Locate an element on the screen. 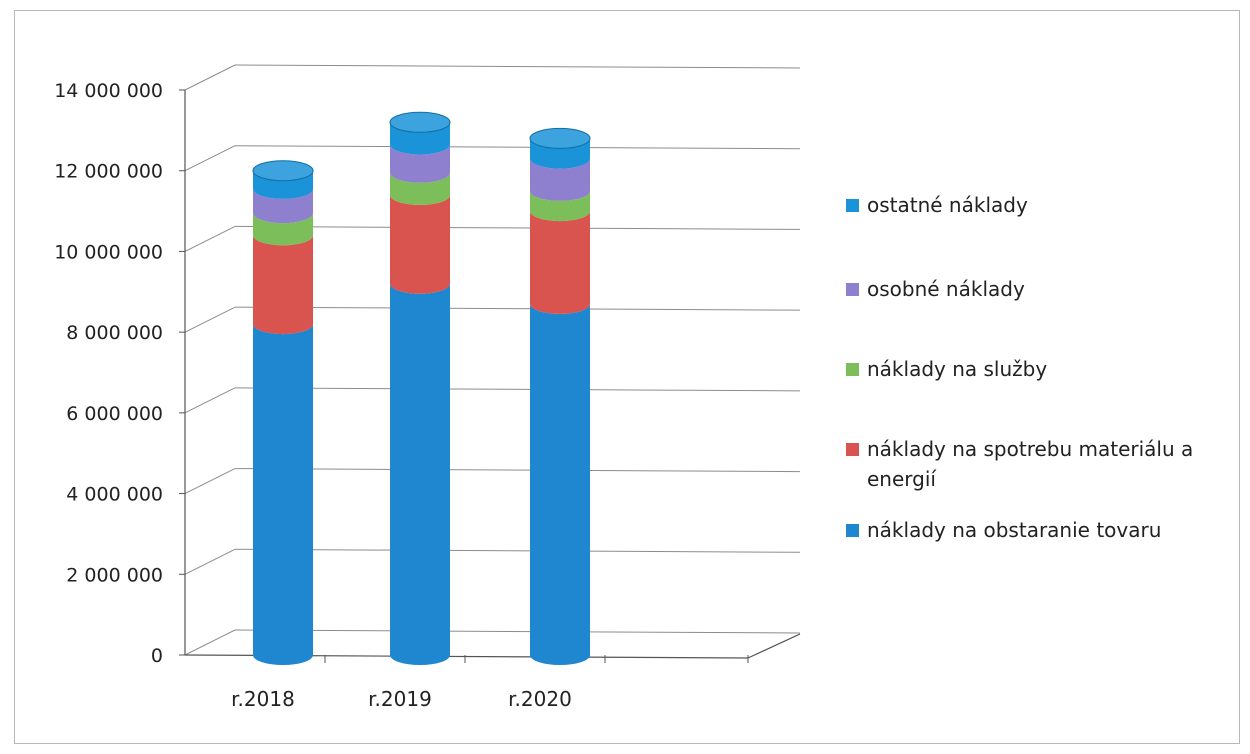  bar-stack-r.2019 is located at coordinates (420, 388).